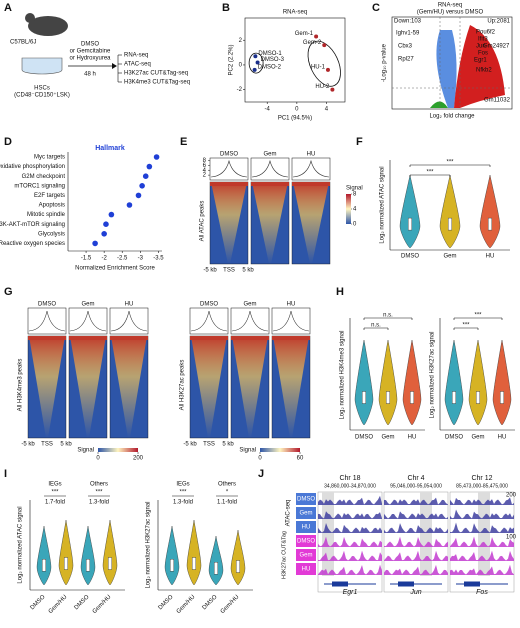  Describe the element at coordinates (327, 110) in the screenshot. I see `x-tick-label: 4` at that location.